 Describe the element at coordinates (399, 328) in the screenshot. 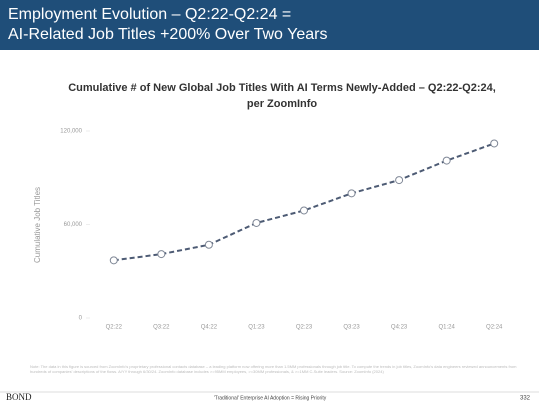

I see `x-tick-label: Q4:23` at that location.